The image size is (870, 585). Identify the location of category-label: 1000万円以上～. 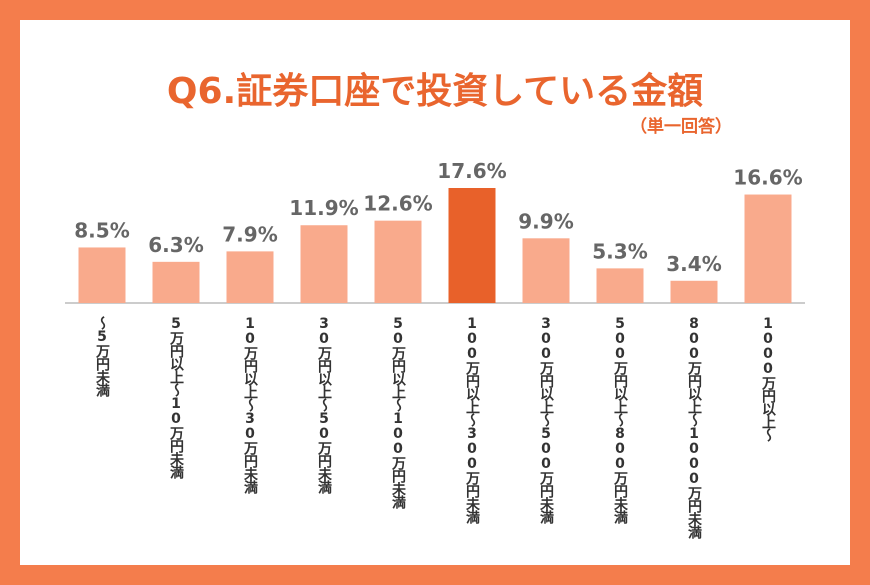
(768, 378).